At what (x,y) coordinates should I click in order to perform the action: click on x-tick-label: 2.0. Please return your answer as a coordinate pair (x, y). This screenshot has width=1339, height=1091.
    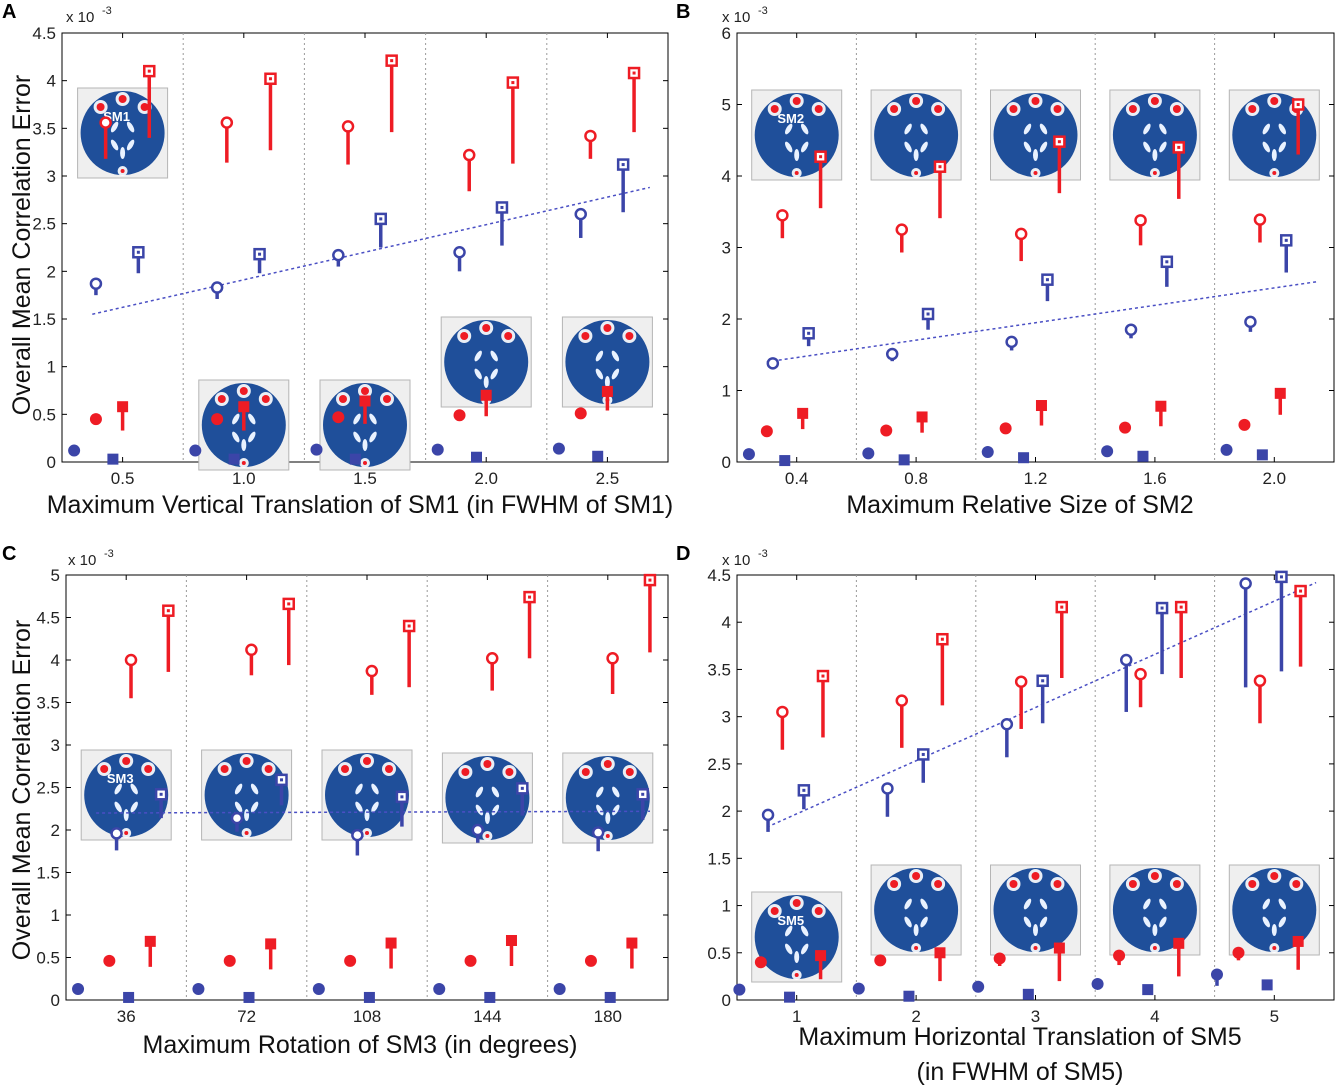
    Looking at the image, I should click on (486, 478).